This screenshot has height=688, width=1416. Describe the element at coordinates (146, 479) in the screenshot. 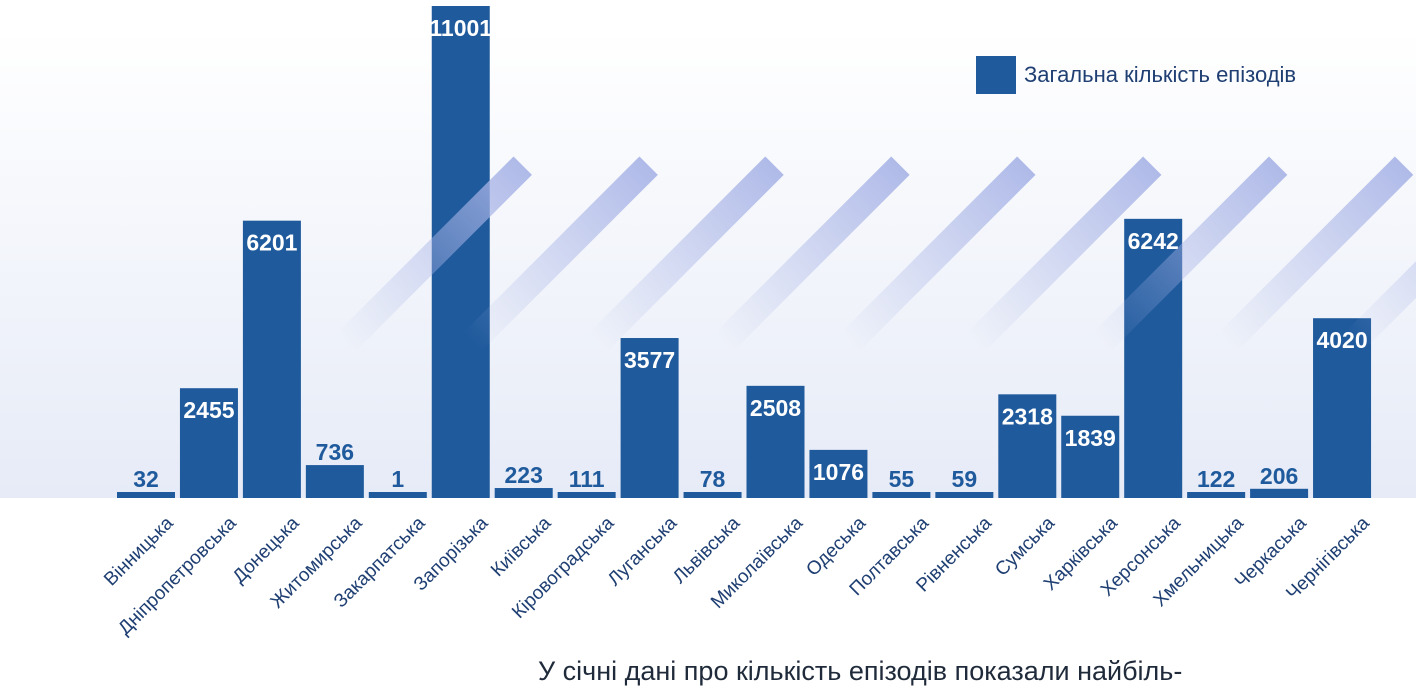

I see `value-label-1: 32` at that location.